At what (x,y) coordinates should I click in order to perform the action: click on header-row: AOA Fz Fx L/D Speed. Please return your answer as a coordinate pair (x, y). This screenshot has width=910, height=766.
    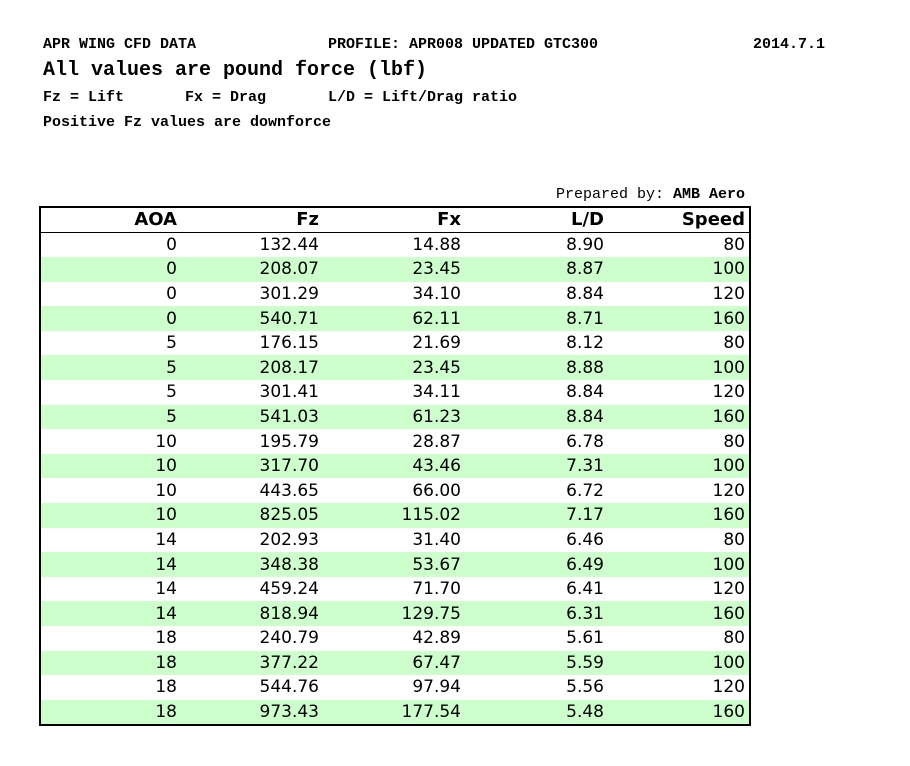
    Looking at the image, I should click on (395, 220).